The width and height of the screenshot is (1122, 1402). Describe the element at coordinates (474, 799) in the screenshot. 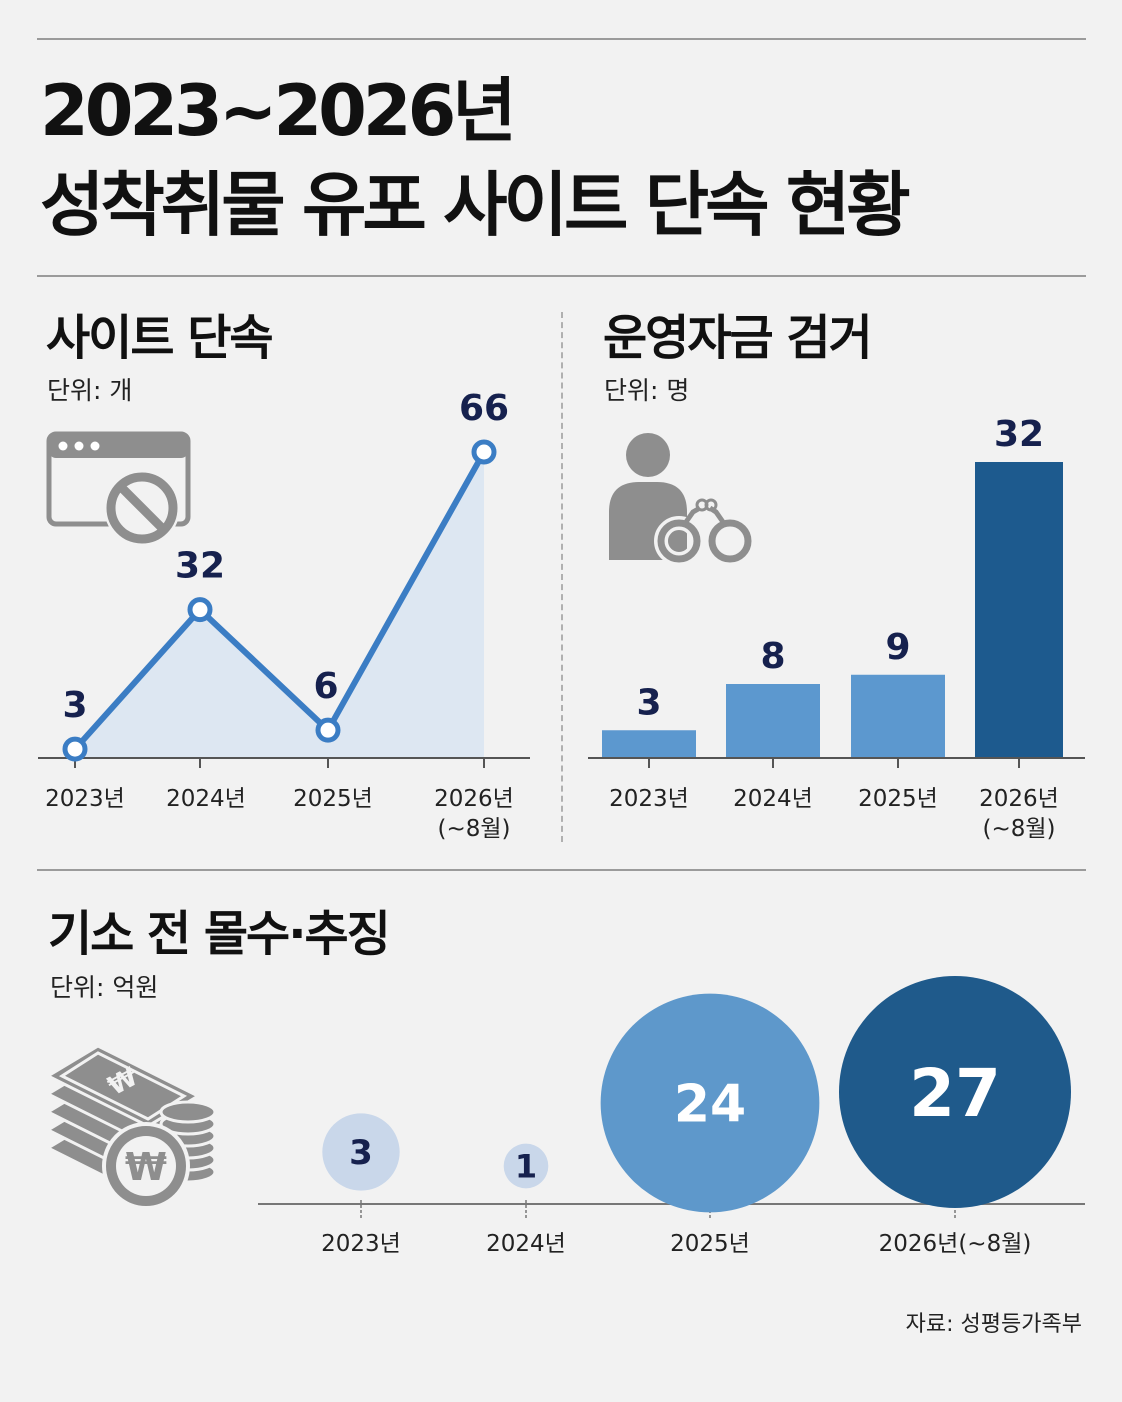

I see `line-category-label-line: 2026년` at that location.